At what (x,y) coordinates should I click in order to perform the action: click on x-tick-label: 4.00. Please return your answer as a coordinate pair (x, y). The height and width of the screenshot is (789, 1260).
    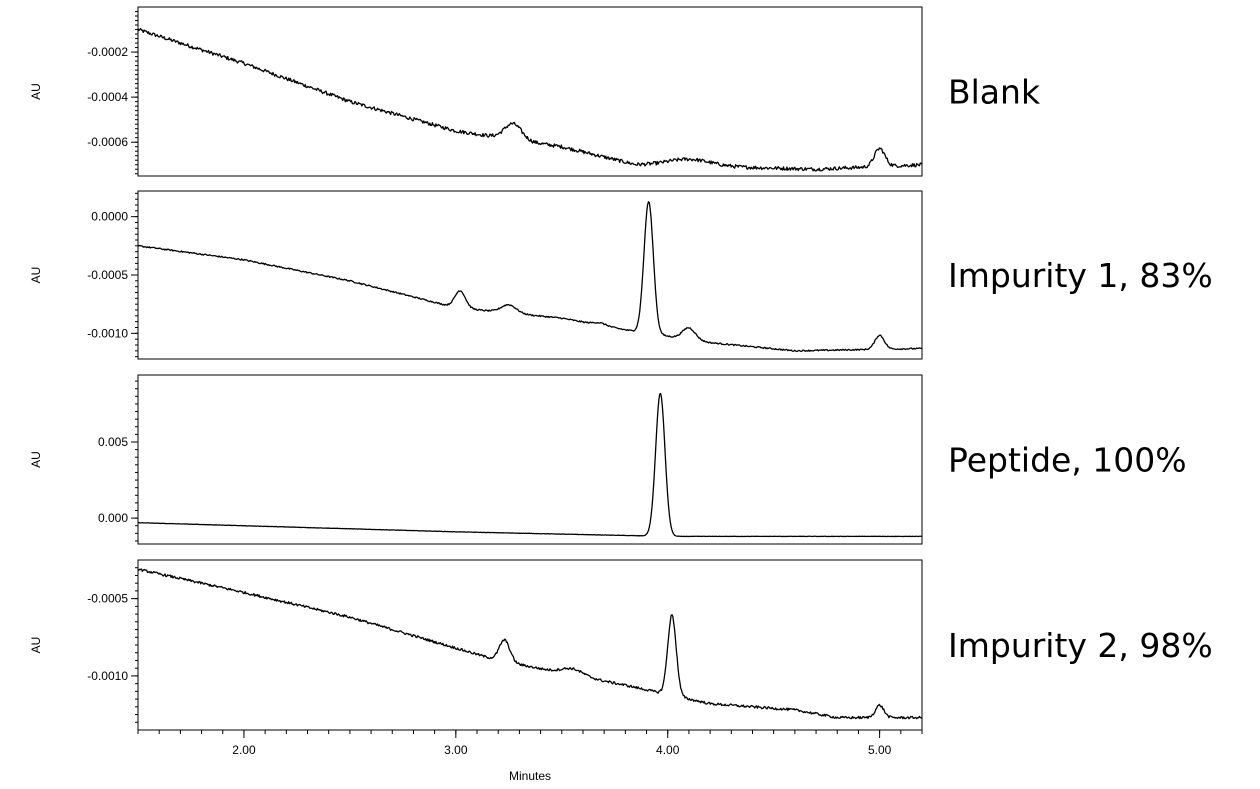
    Looking at the image, I should click on (668, 750).